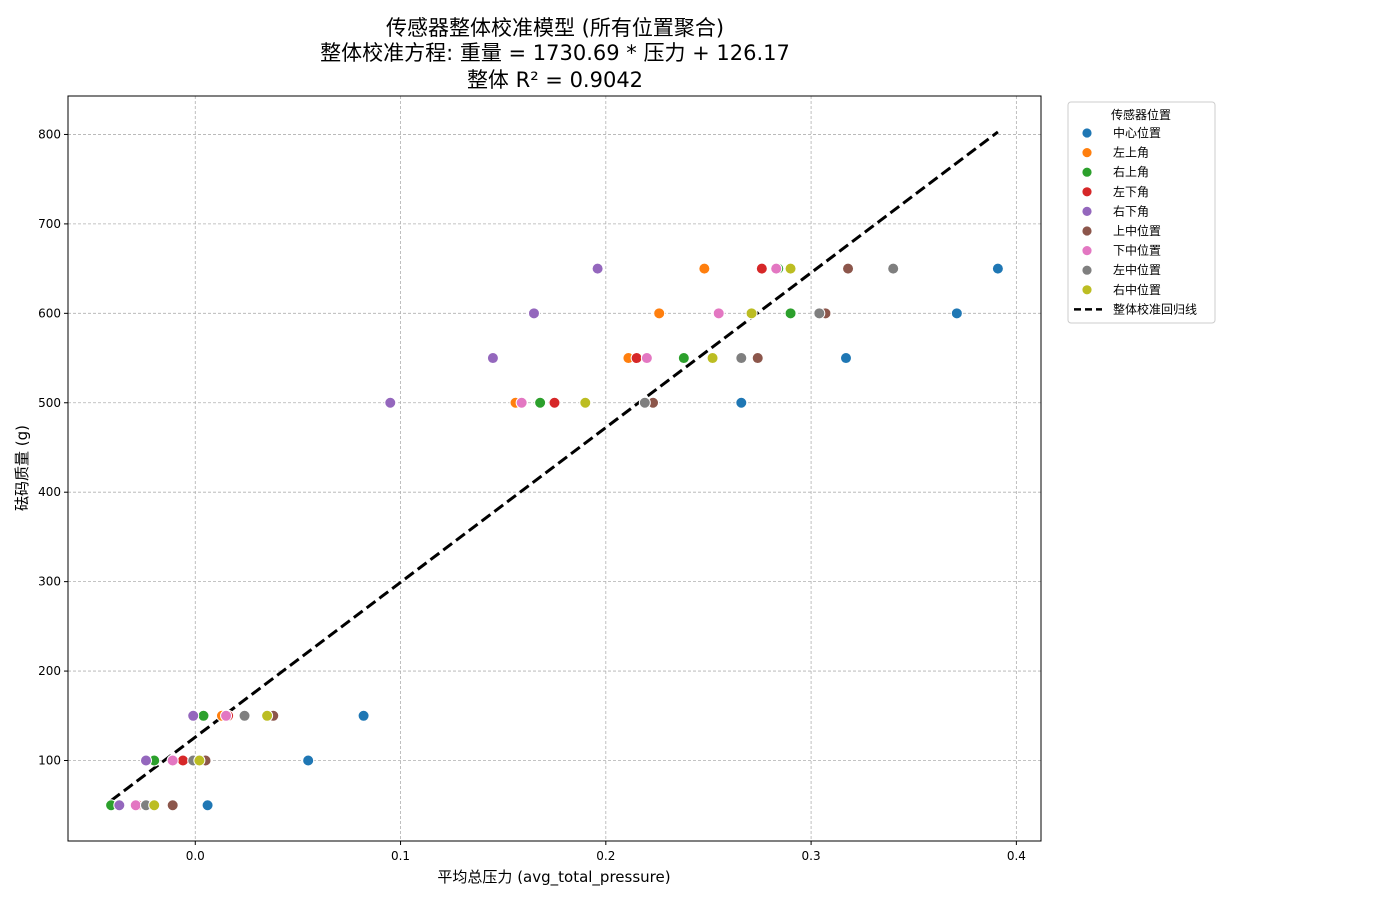  What do you see at coordinates (1137, 132) in the screenshot?
I see `legend-label-0: 中心位置` at bounding box center [1137, 132].